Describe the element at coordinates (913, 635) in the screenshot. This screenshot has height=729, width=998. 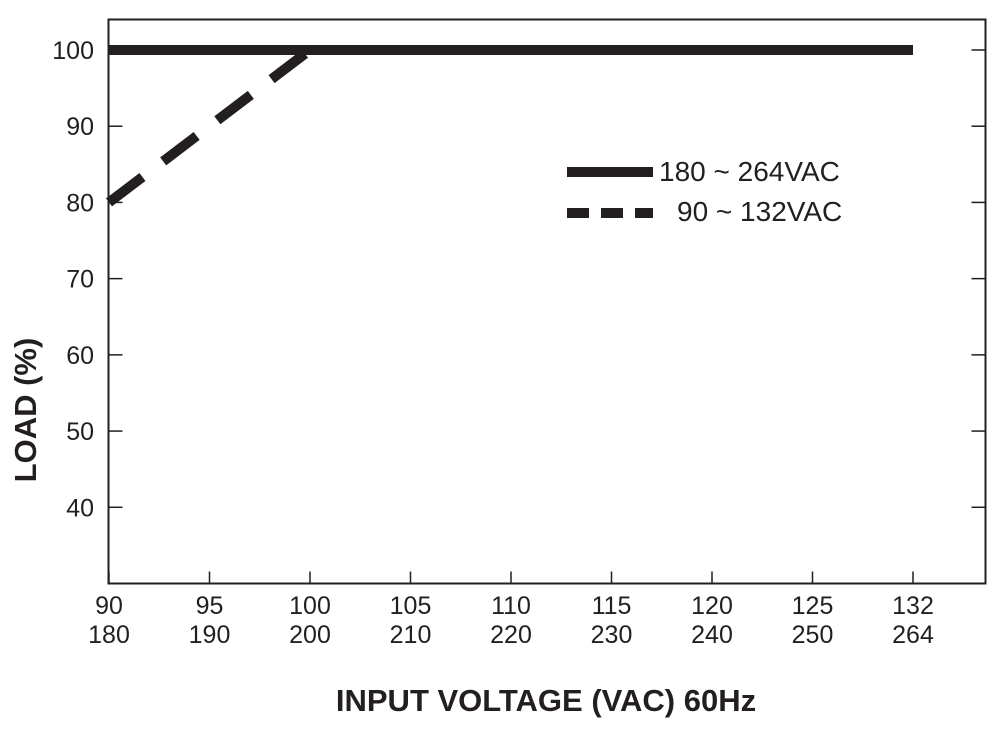
I see `x-tick-label-bottom: 264` at that location.